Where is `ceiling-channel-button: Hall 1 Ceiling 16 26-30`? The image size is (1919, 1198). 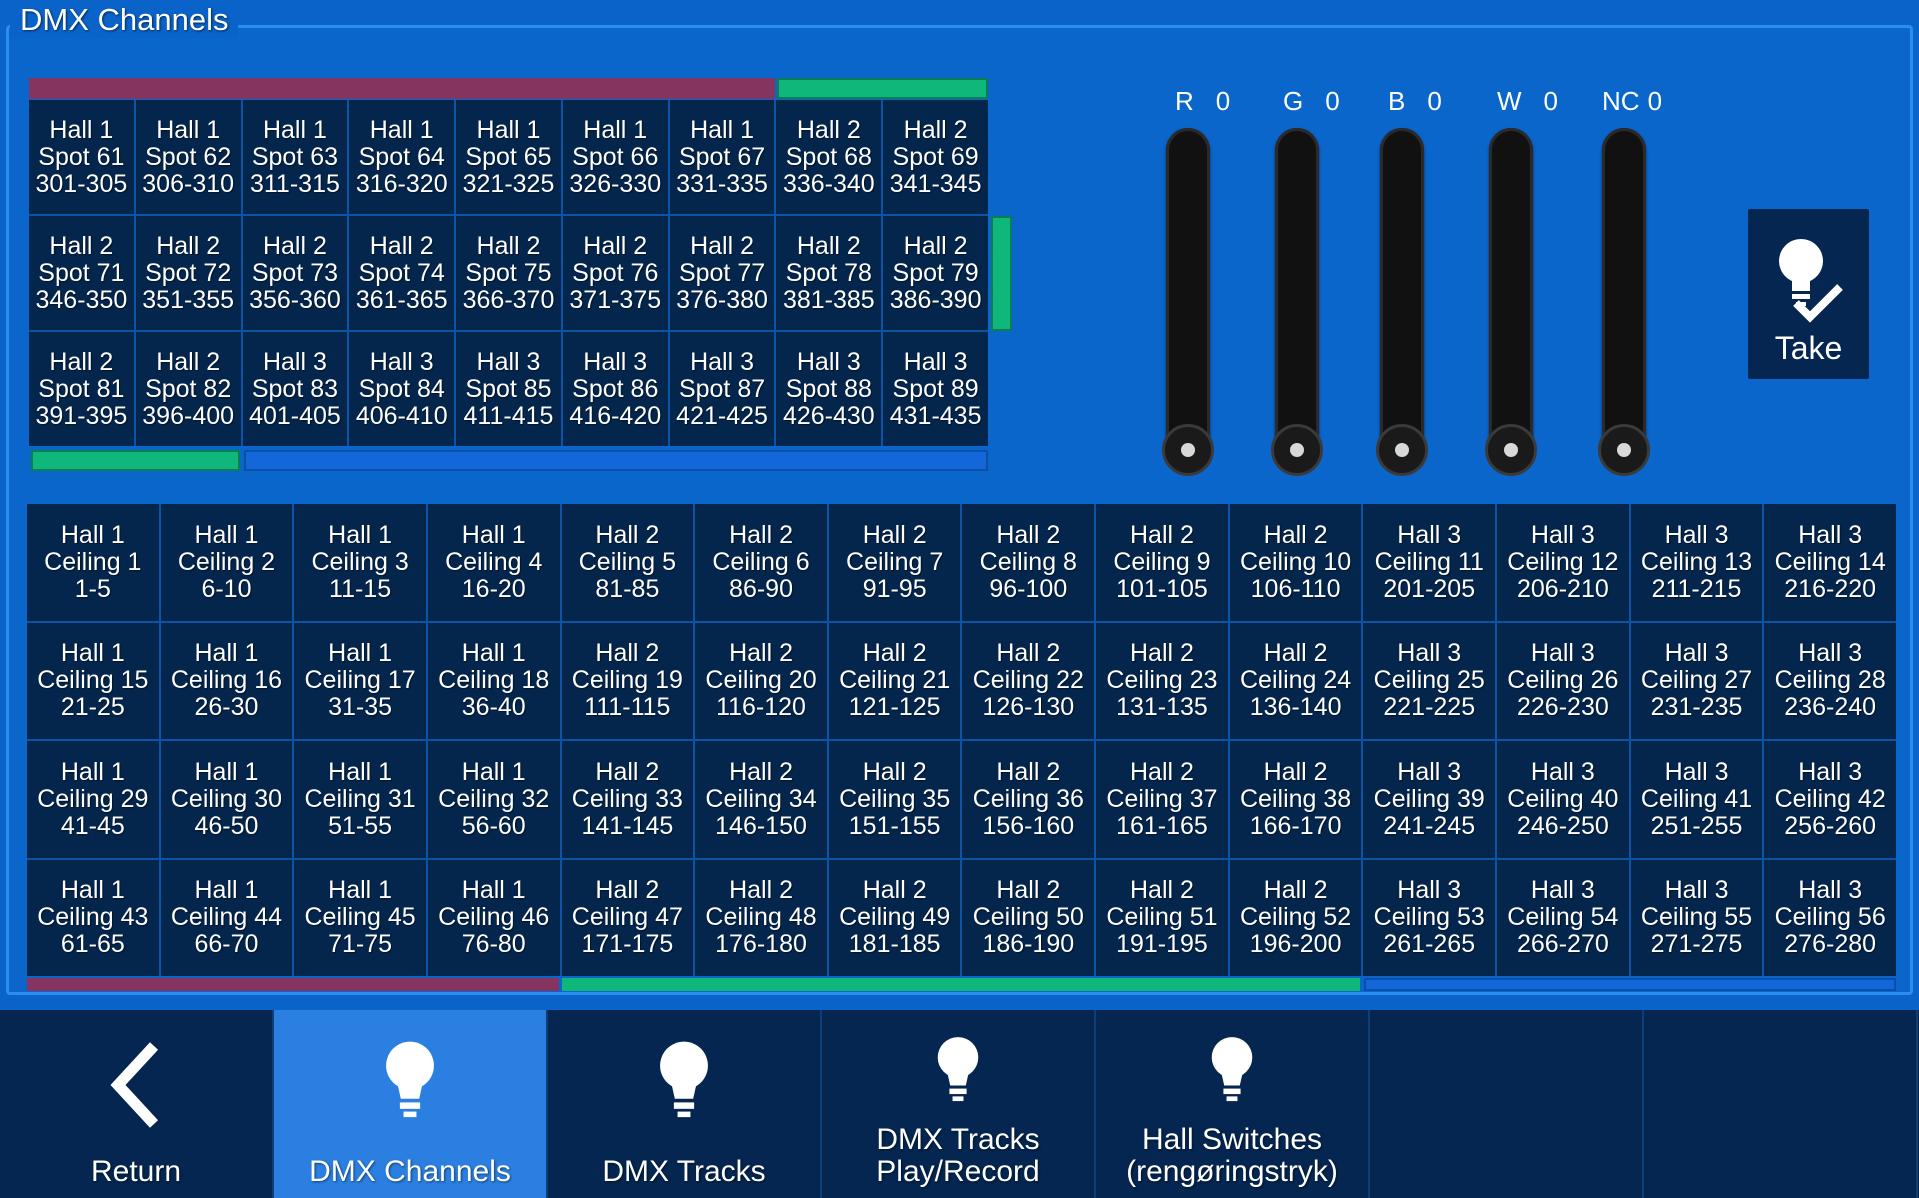
ceiling-channel-button: Hall 1 Ceiling 16 26-30 is located at coordinates (226, 680).